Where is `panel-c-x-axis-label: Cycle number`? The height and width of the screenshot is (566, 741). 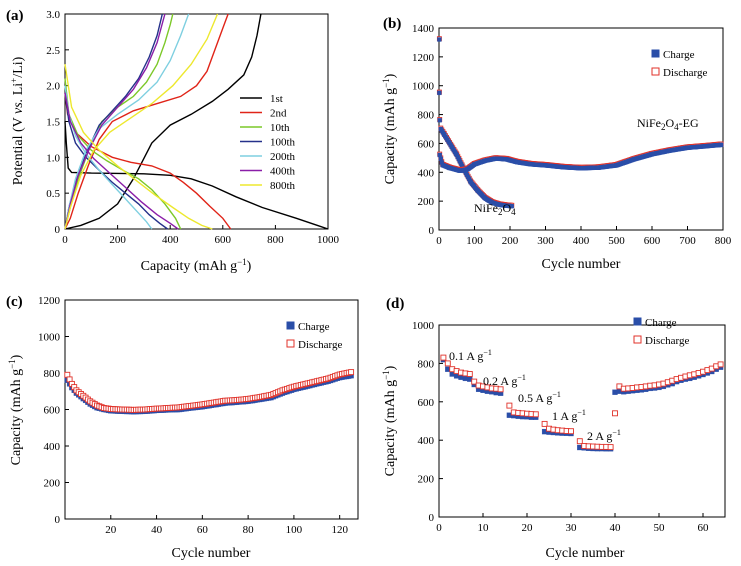
panel-c-x-axis-label: Cycle number is located at coordinates (211, 553).